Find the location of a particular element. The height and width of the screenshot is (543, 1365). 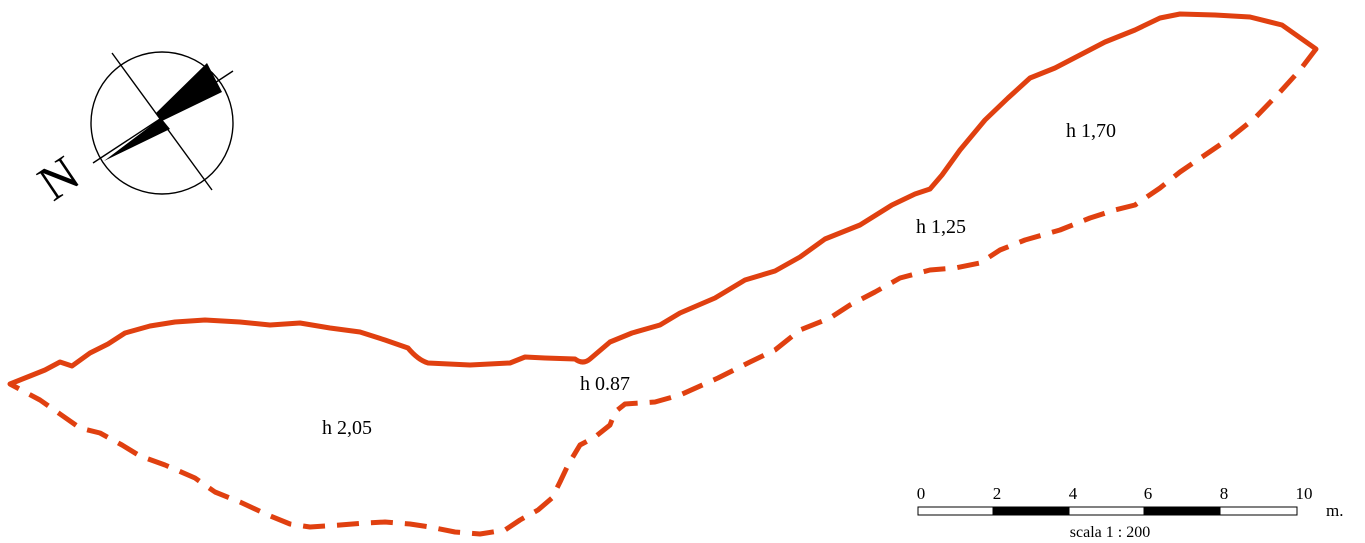

scale-bar: 0 2 4 6 8 10 m. scala 1 : 200 is located at coordinates (1130, 512).